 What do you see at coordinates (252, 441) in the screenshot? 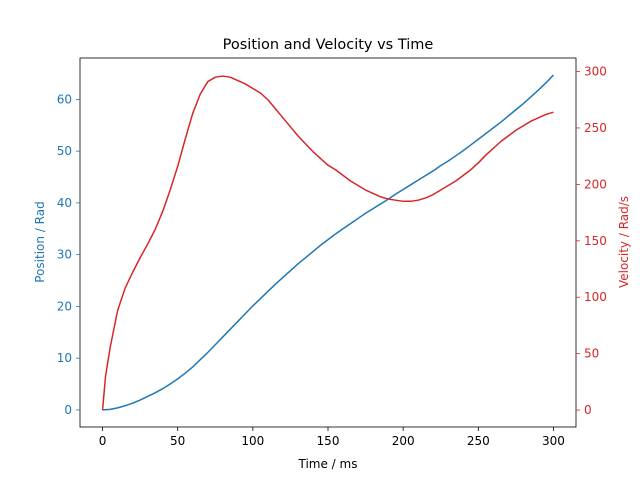
I see `x-tick-label: 100` at bounding box center [252, 441].